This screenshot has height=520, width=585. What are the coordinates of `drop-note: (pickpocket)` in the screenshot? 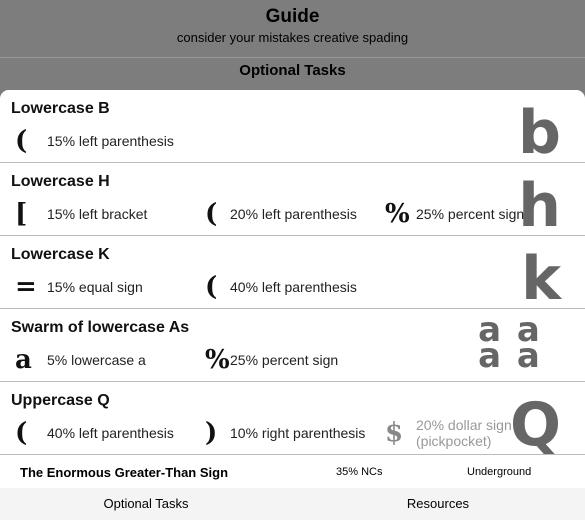 It's located at (454, 441).